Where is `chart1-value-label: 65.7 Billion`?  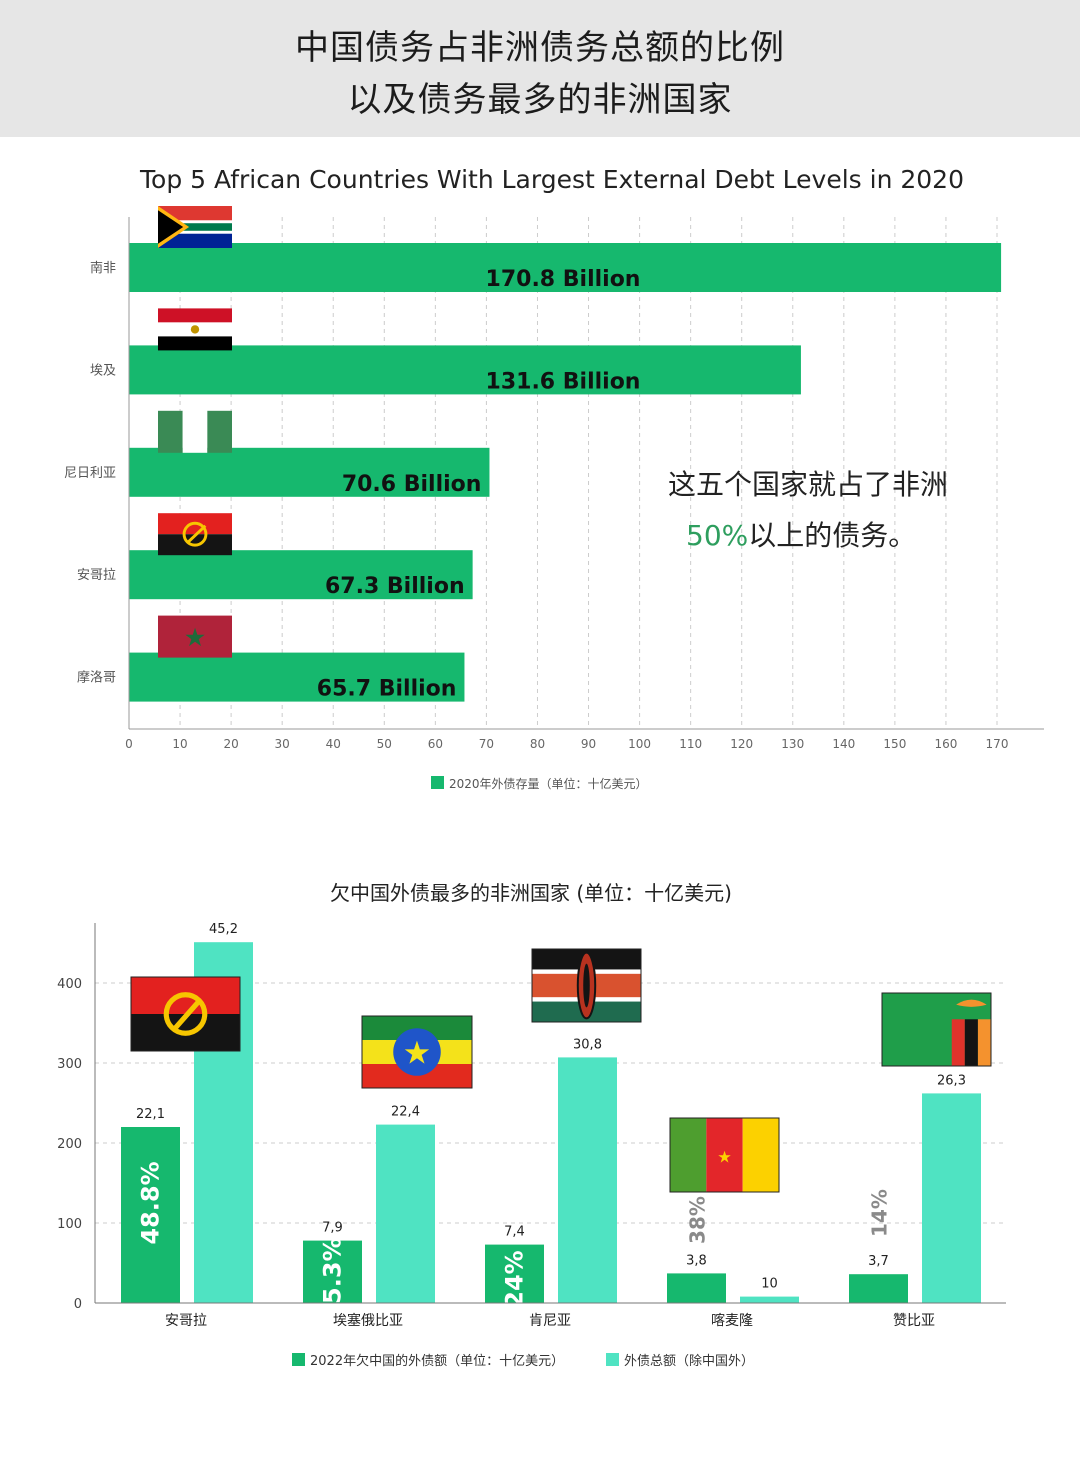
chart1-value-label: 65.7 Billion is located at coordinates (387, 689).